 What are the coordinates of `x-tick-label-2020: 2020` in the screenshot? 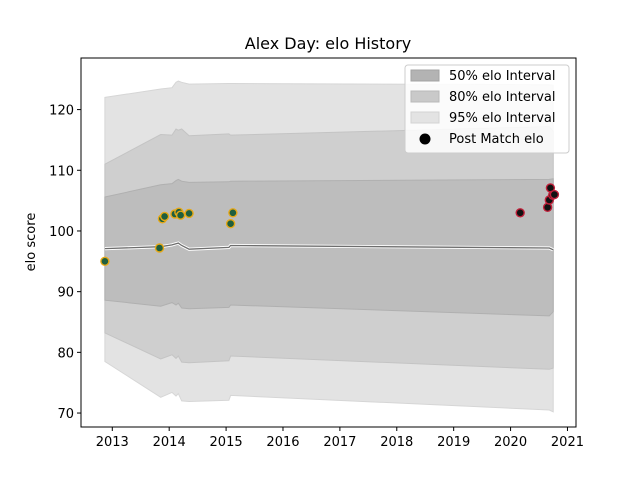 It's located at (510, 442).